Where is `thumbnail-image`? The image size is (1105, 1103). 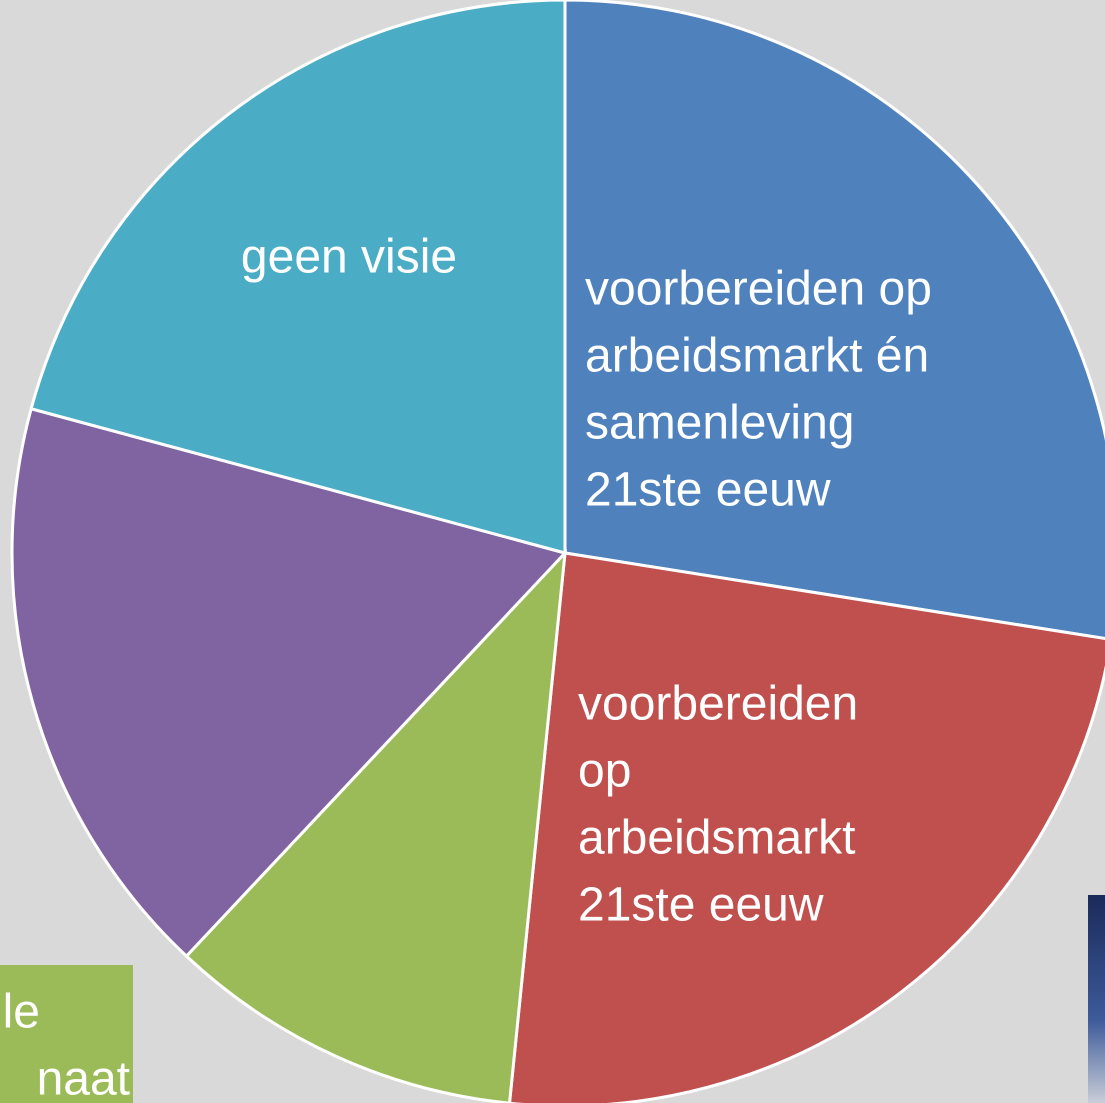
thumbnail-image is located at coordinates (1096, 999).